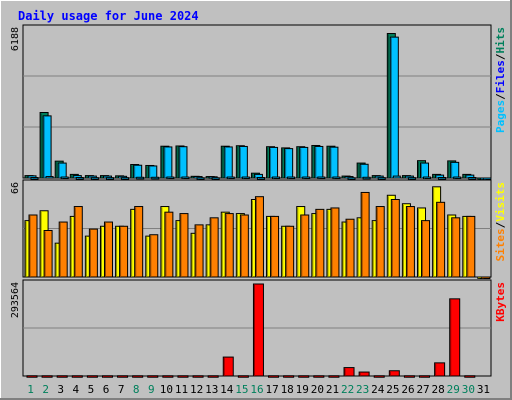 The height and width of the screenshot is (400, 512). Describe the element at coordinates (15, 300) in the screenshot. I see `axis-max-label: 293564` at that location.